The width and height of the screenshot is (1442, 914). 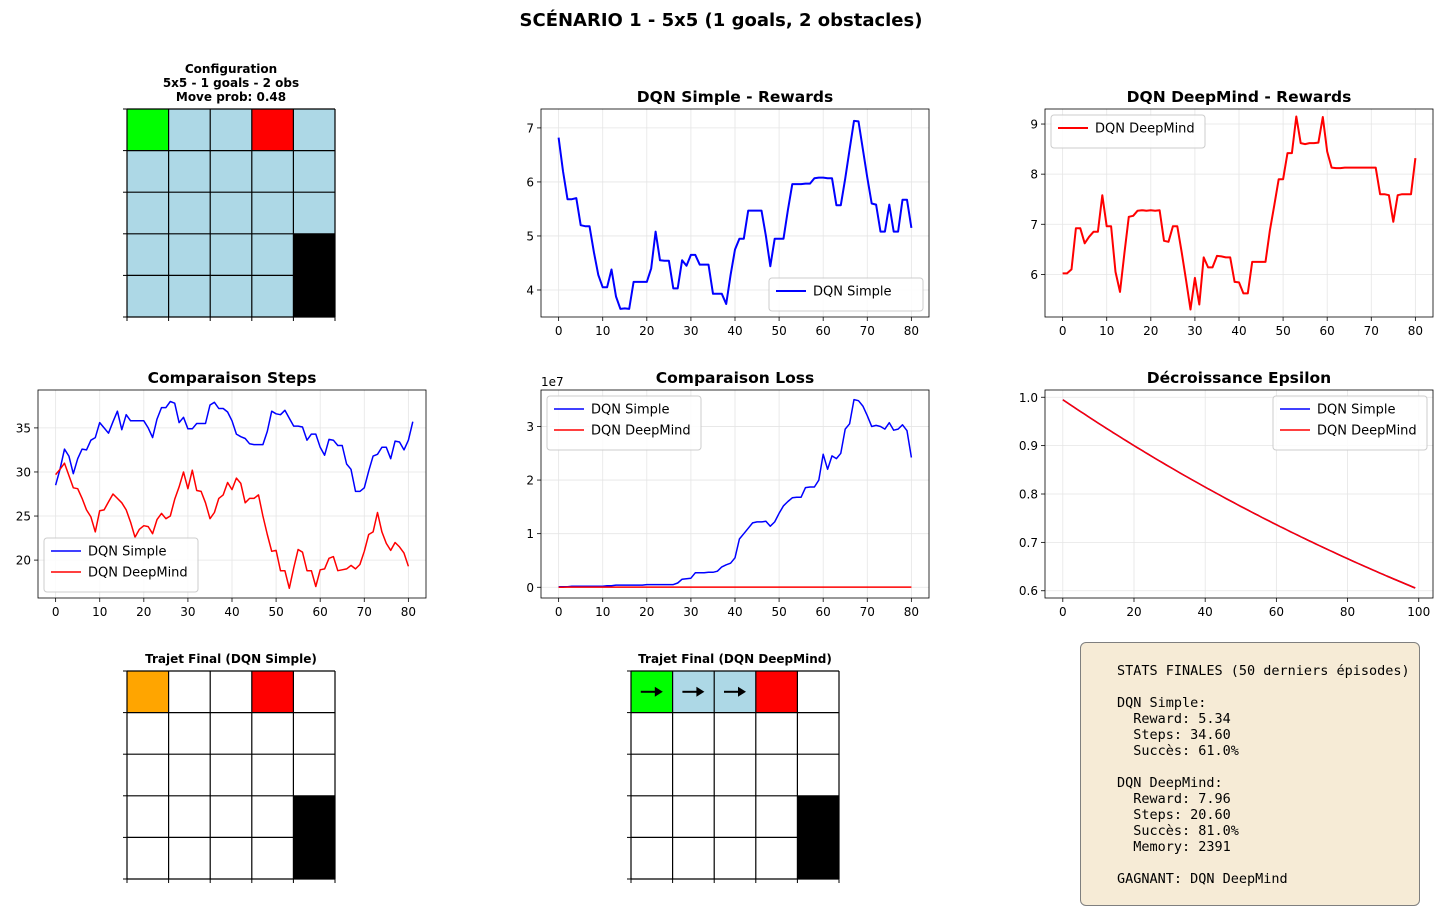 What do you see at coordinates (23, 517) in the screenshot?
I see `y-tick-label: 25` at bounding box center [23, 517].